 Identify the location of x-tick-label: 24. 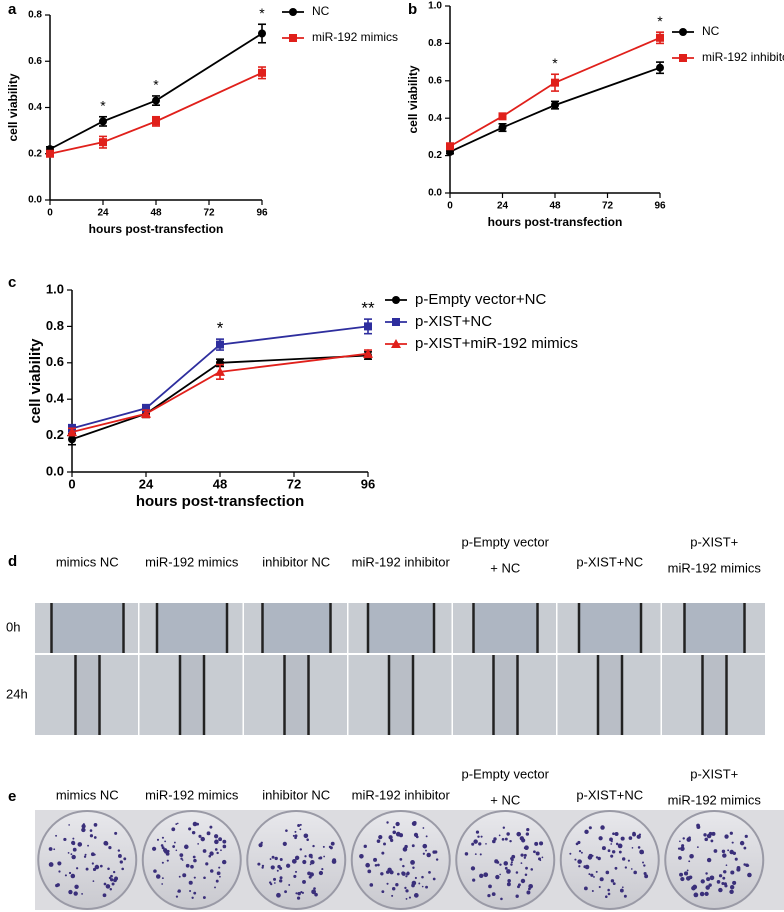
(103, 213).